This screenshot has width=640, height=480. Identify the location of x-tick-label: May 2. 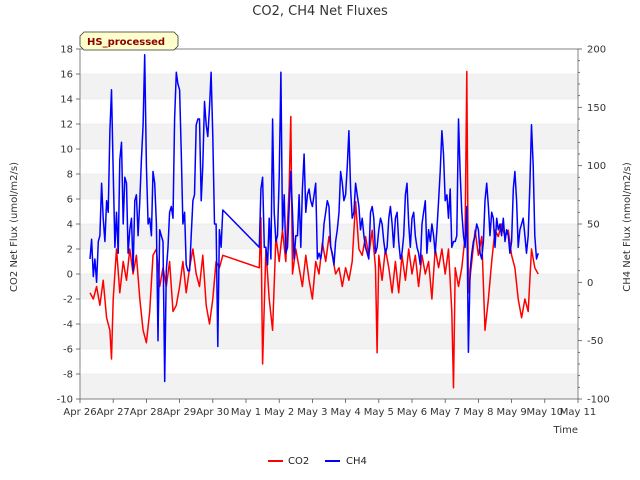
(279, 412).